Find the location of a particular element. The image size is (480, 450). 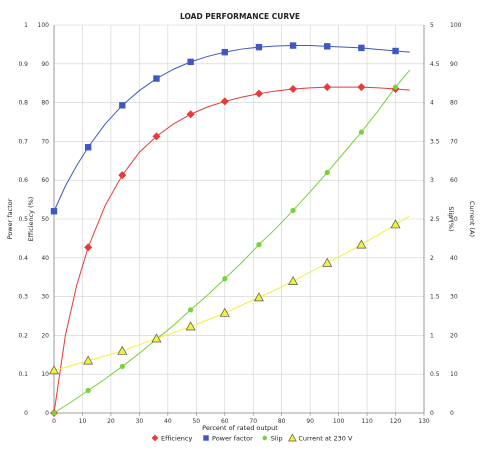

legend-swatch-efficiency is located at coordinates (155, 438).